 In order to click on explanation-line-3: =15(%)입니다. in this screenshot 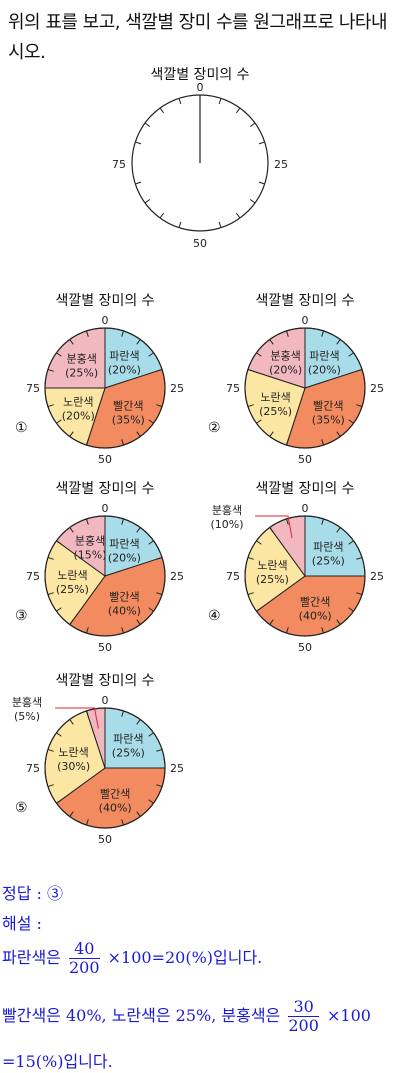, I will do `click(57, 1061)`.